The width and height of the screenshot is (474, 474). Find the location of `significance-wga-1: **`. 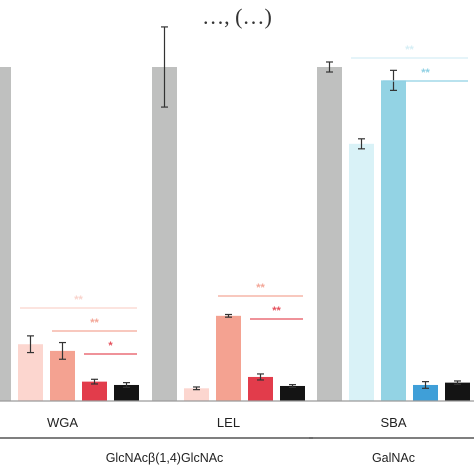

significance-wga-1: ** is located at coordinates (78, 301).